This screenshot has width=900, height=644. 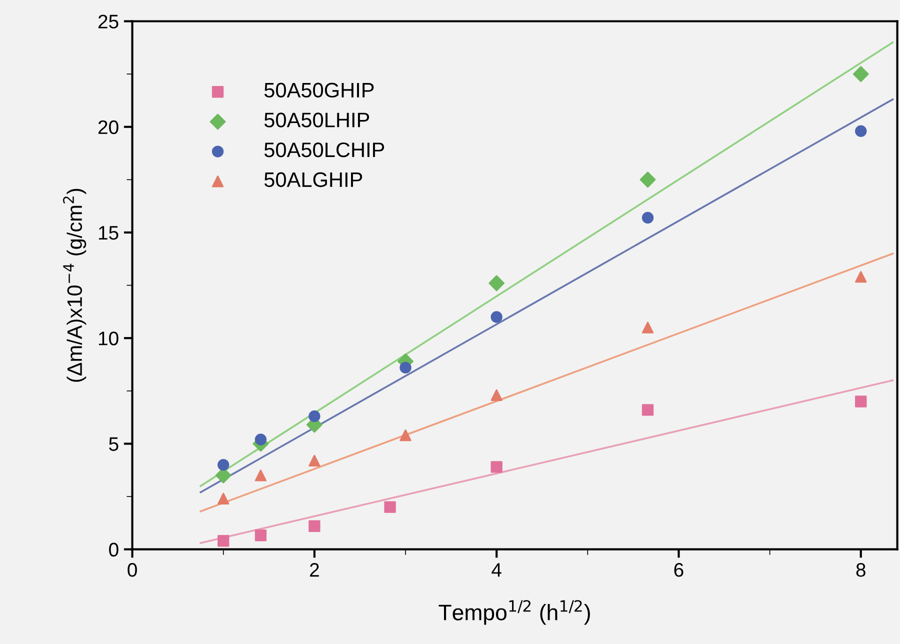 I want to click on x-tick-label: 4, so click(x=497, y=570).